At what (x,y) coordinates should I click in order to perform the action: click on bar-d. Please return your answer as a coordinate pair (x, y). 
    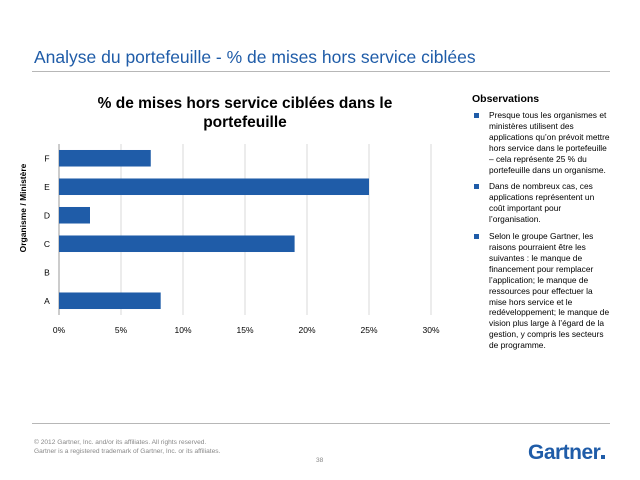
    Looking at the image, I should click on (74, 215).